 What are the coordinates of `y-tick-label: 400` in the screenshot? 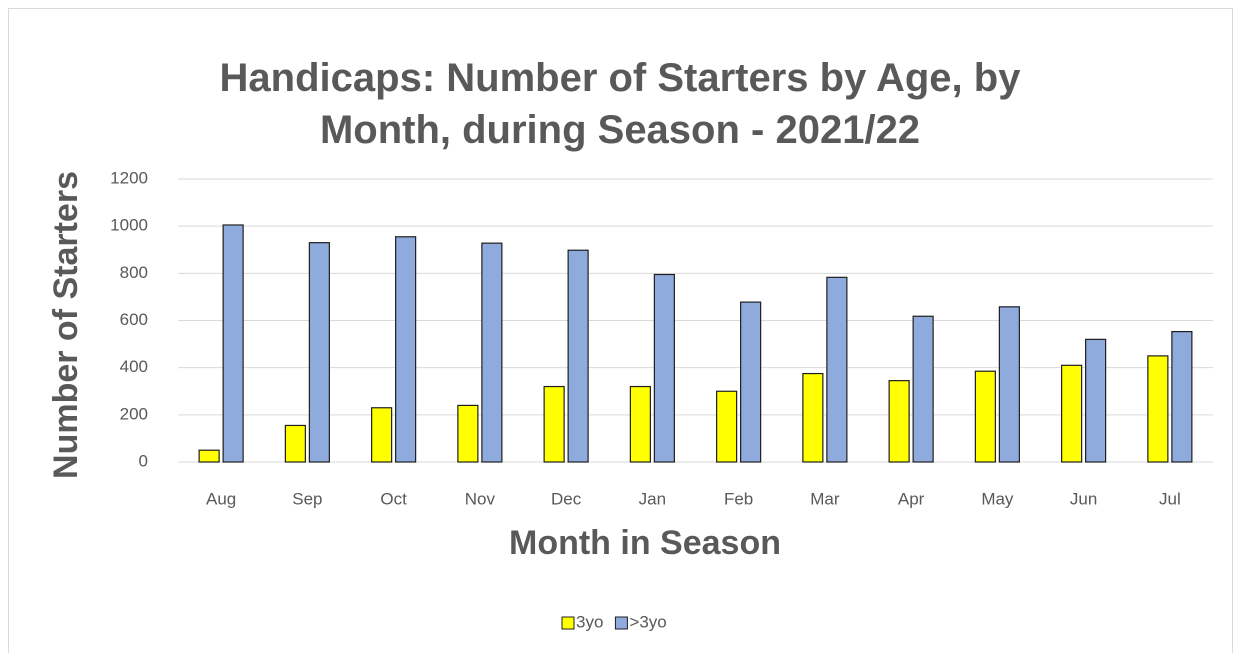 It's located at (134, 366).